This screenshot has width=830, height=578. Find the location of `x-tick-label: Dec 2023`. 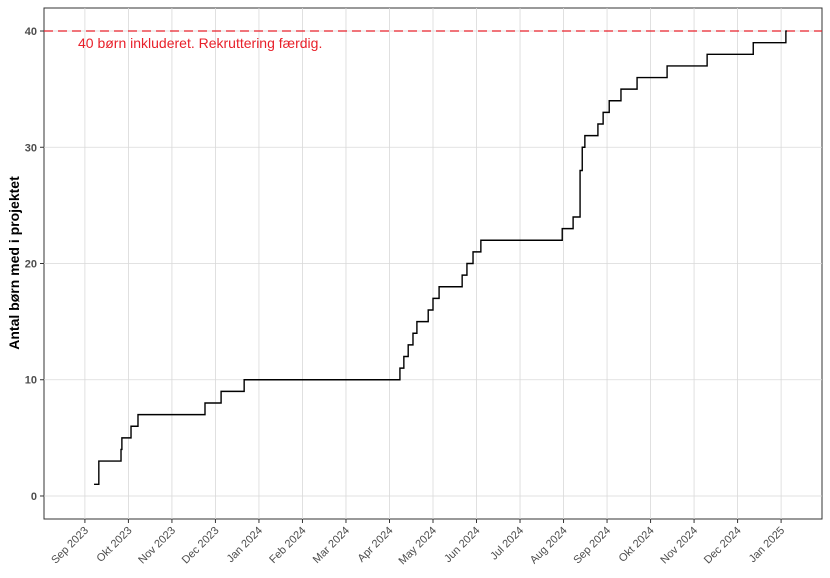

x-tick-label: Dec 2023 is located at coordinates (201, 546).